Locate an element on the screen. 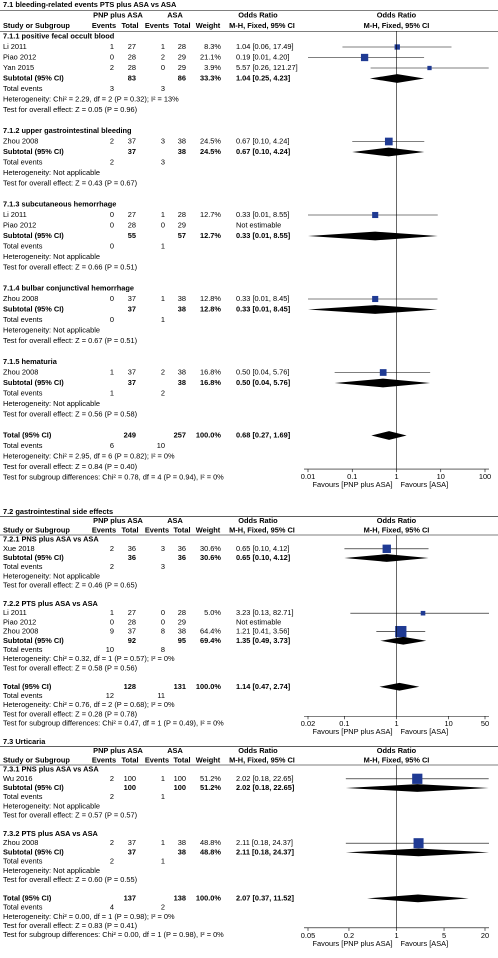 The image size is (498, 958). weight: 16.8% is located at coordinates (210, 382).